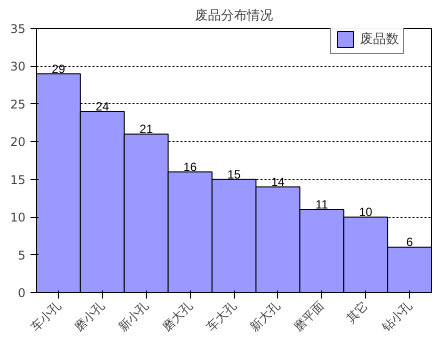 The height and width of the screenshot is (360, 441). I want to click on data-label: 15, so click(234, 174).